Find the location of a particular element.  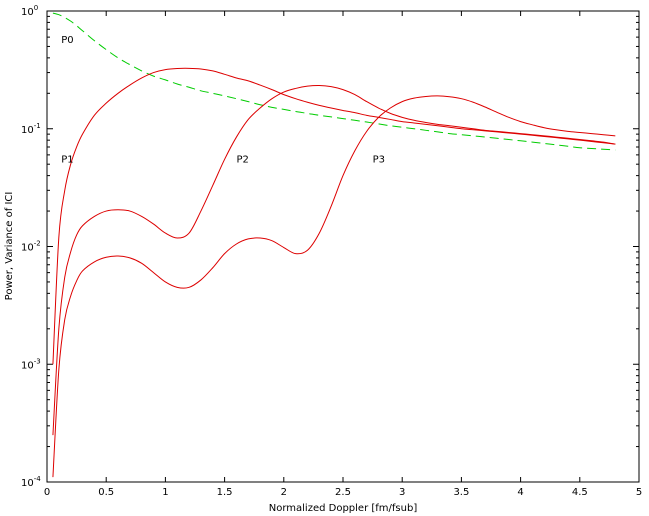

x-tick-label: 1 is located at coordinates (165, 492).